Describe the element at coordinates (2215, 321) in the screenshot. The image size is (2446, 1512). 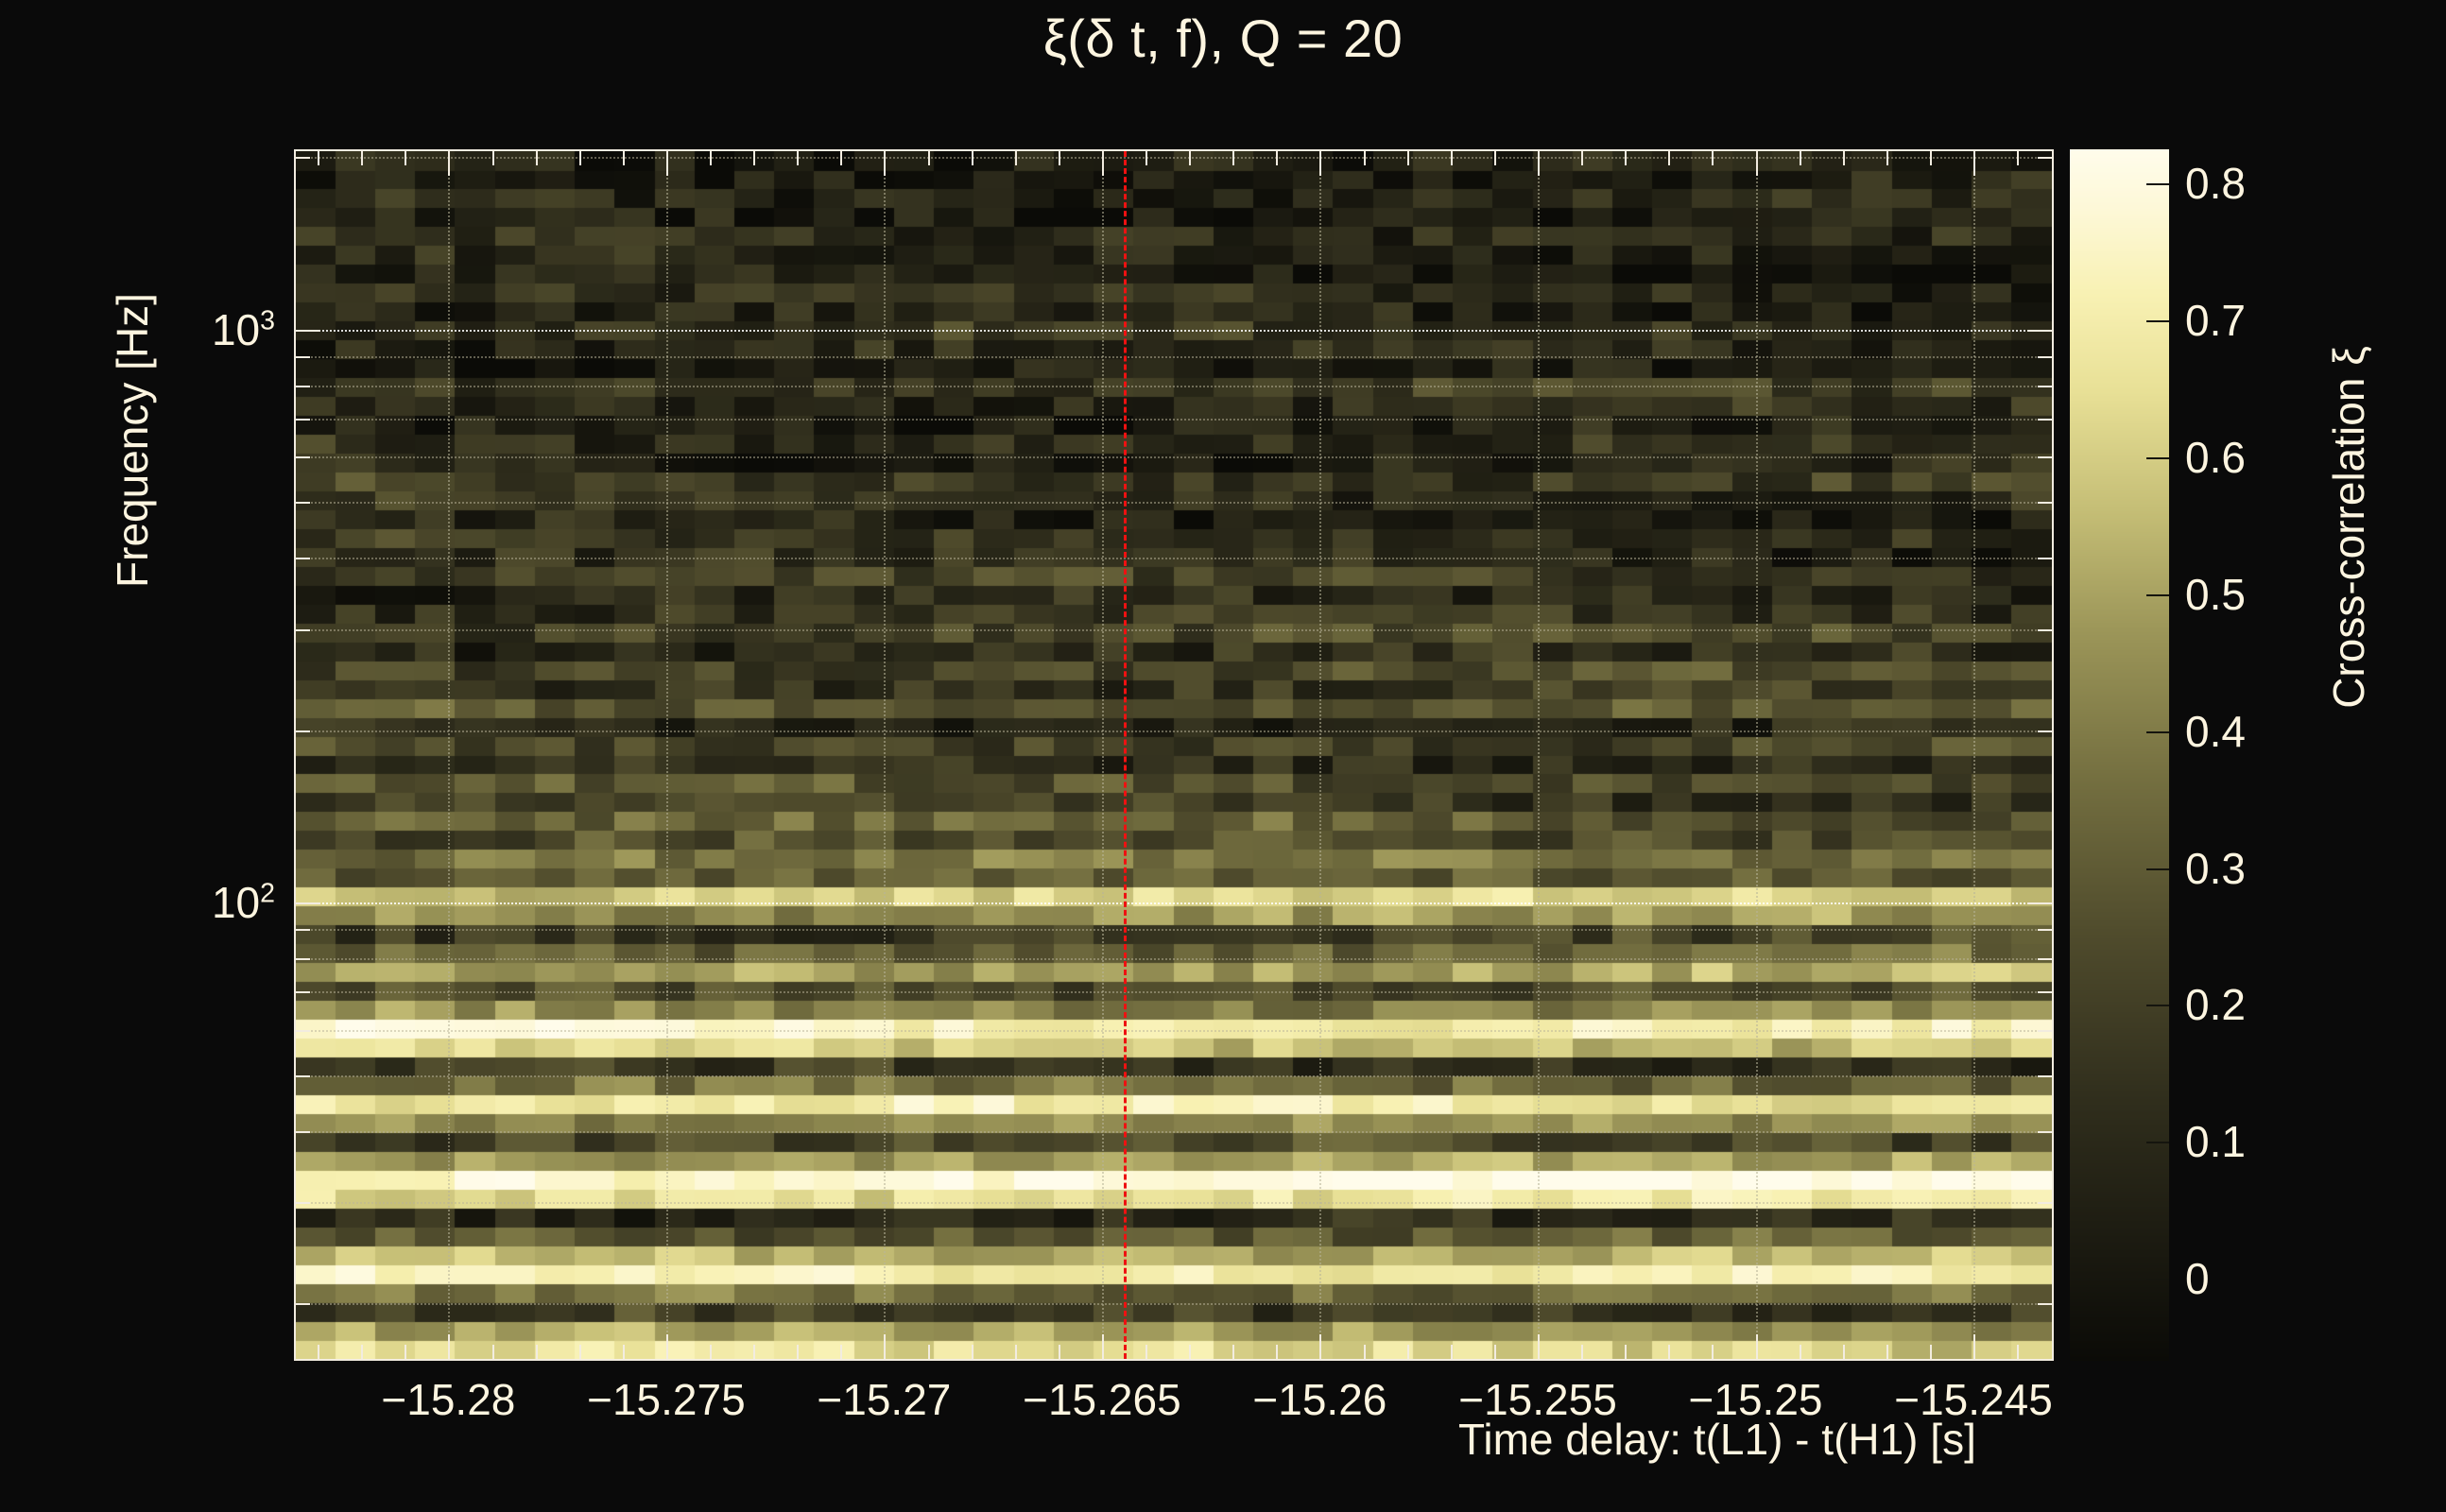
I see `colorbar-tick-label: 0.7` at that location.